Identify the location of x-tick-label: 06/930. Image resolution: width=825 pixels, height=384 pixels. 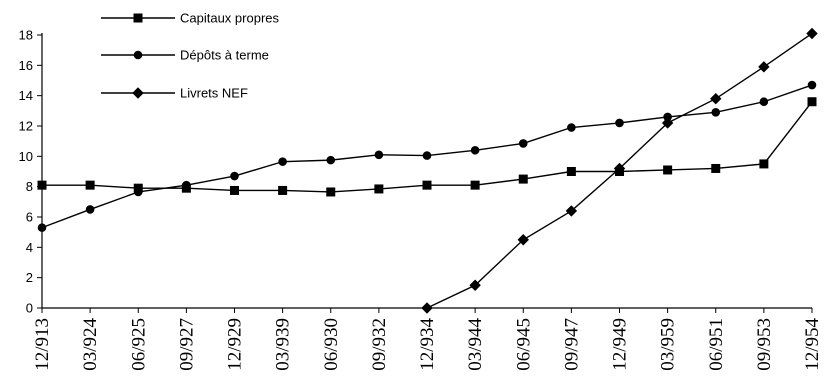
(331, 344).